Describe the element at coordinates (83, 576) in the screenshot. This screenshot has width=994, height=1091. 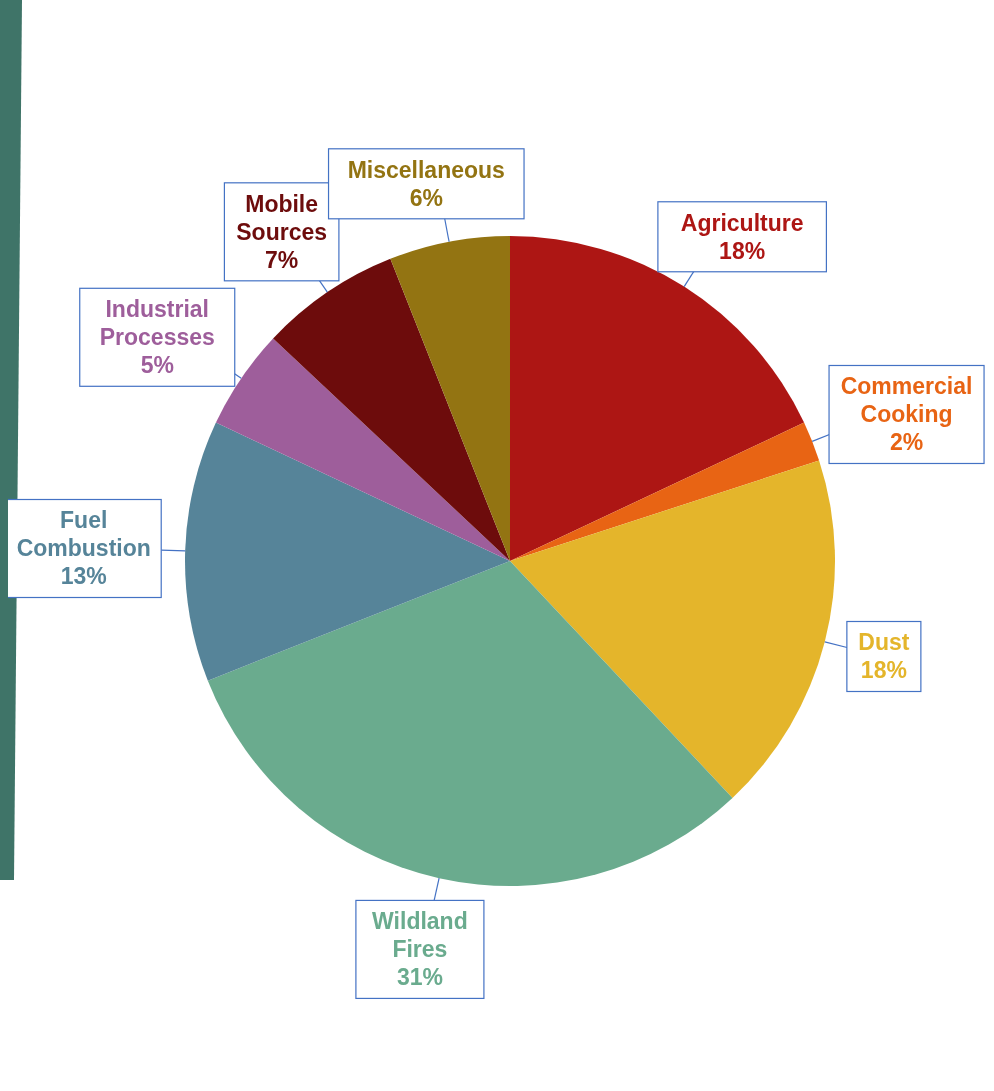
I see `data-label: 13%` at that location.